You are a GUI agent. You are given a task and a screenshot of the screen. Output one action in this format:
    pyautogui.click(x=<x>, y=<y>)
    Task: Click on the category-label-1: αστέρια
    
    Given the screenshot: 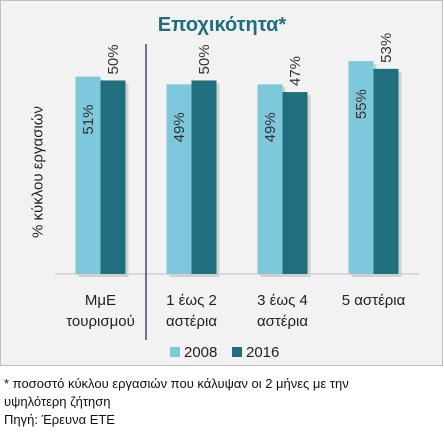 What is the action you would take?
    pyautogui.click(x=191, y=321)
    